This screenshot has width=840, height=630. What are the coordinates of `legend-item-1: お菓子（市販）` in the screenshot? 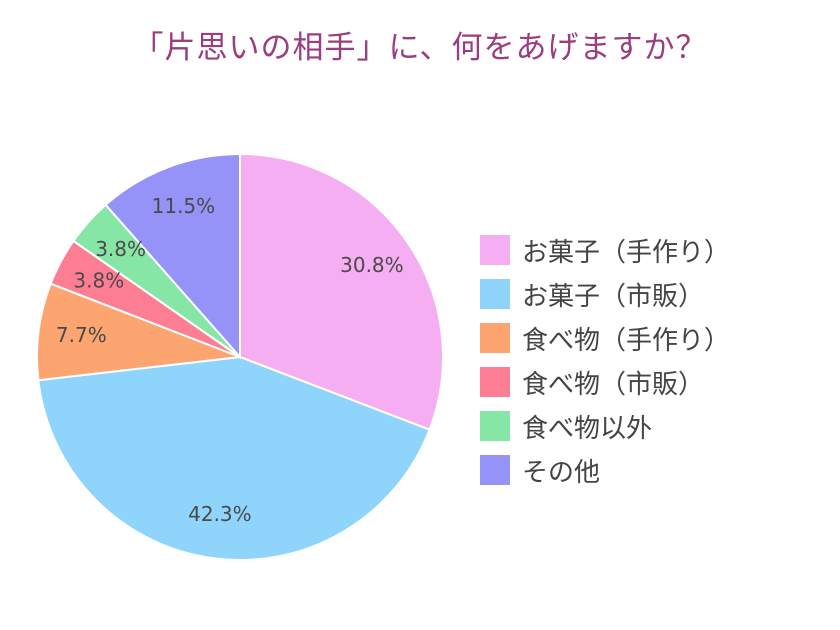 It's located at (605, 294).